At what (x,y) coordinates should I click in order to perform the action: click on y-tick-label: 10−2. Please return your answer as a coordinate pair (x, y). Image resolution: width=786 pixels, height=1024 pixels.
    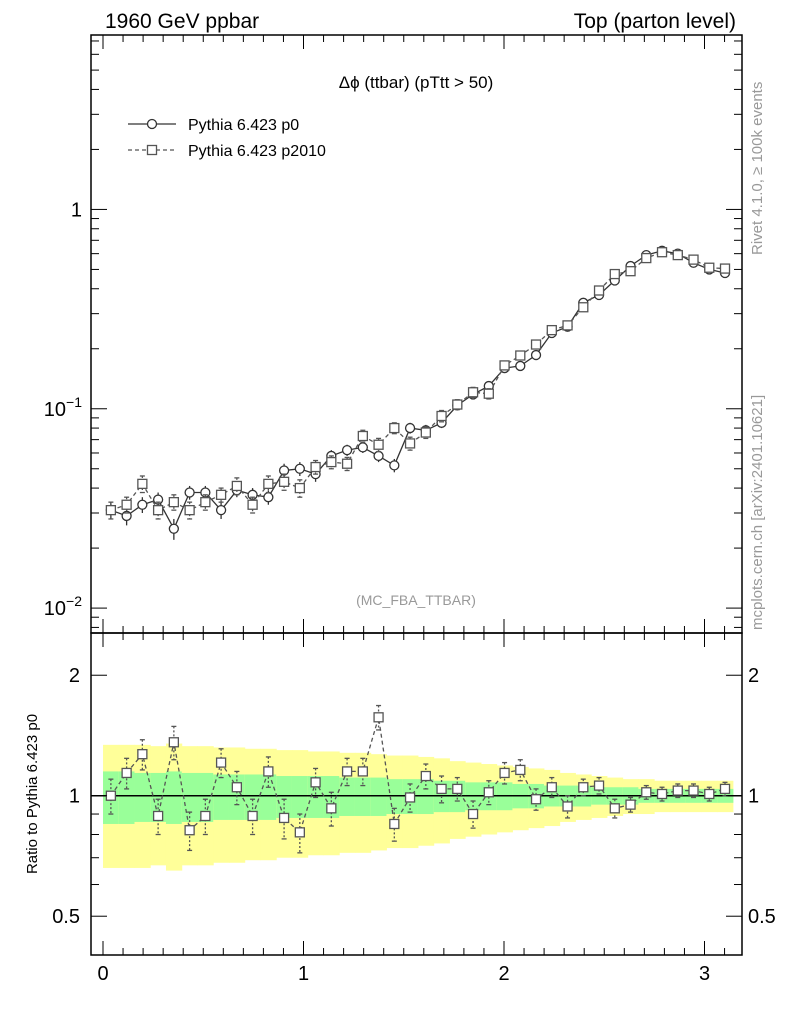
    Looking at the image, I should click on (63, 606).